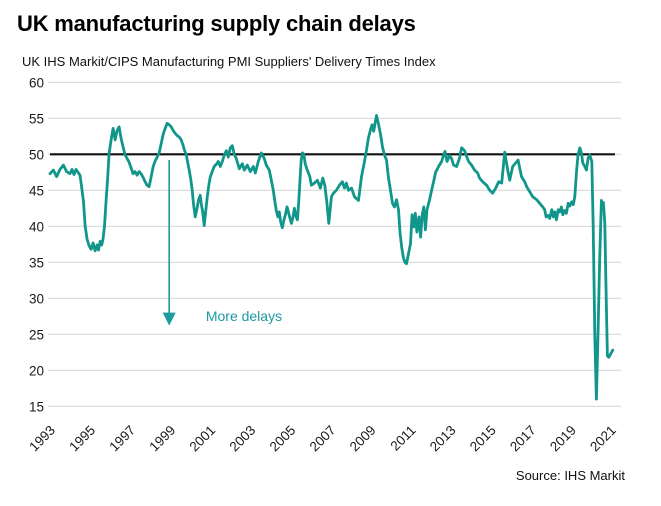  I want to click on annotation-label: More delays, so click(244, 316).